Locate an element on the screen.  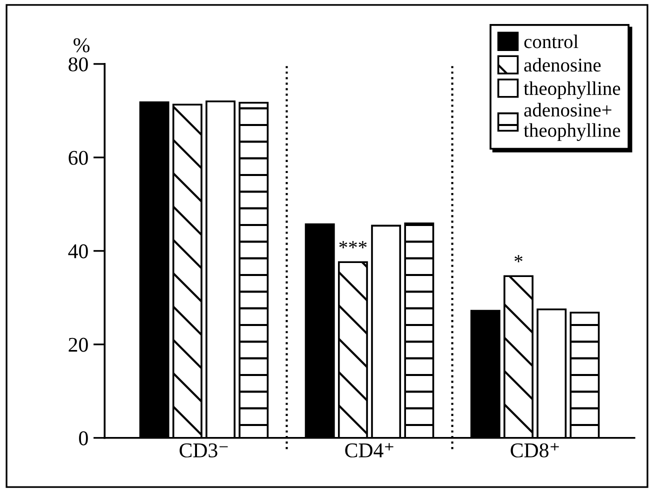
x-tick-label: CD3⁻ is located at coordinates (204, 450).